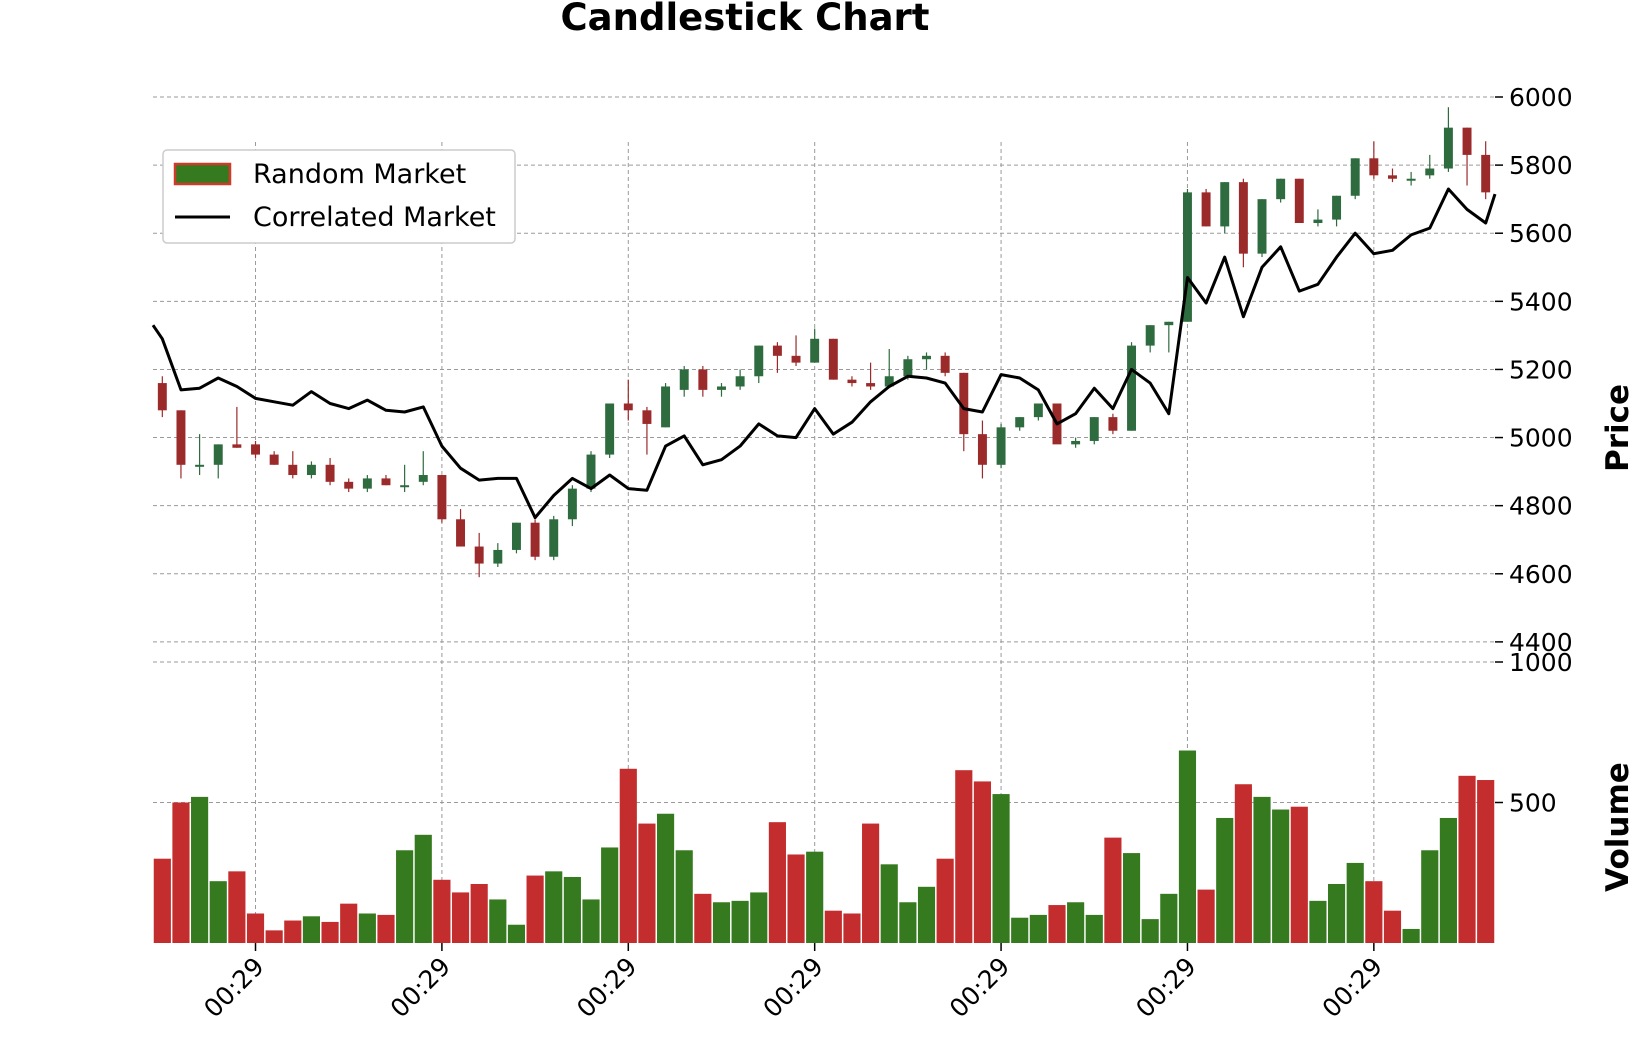  I want to click on price-tick-label: 5600, so click(1541, 233).